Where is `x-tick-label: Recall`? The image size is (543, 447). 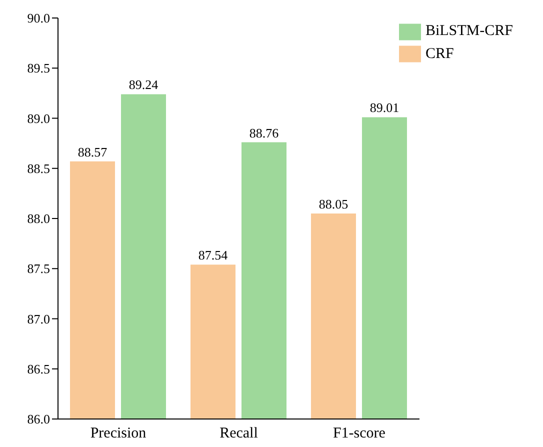
x-tick-label: Recall is located at coordinates (239, 434).